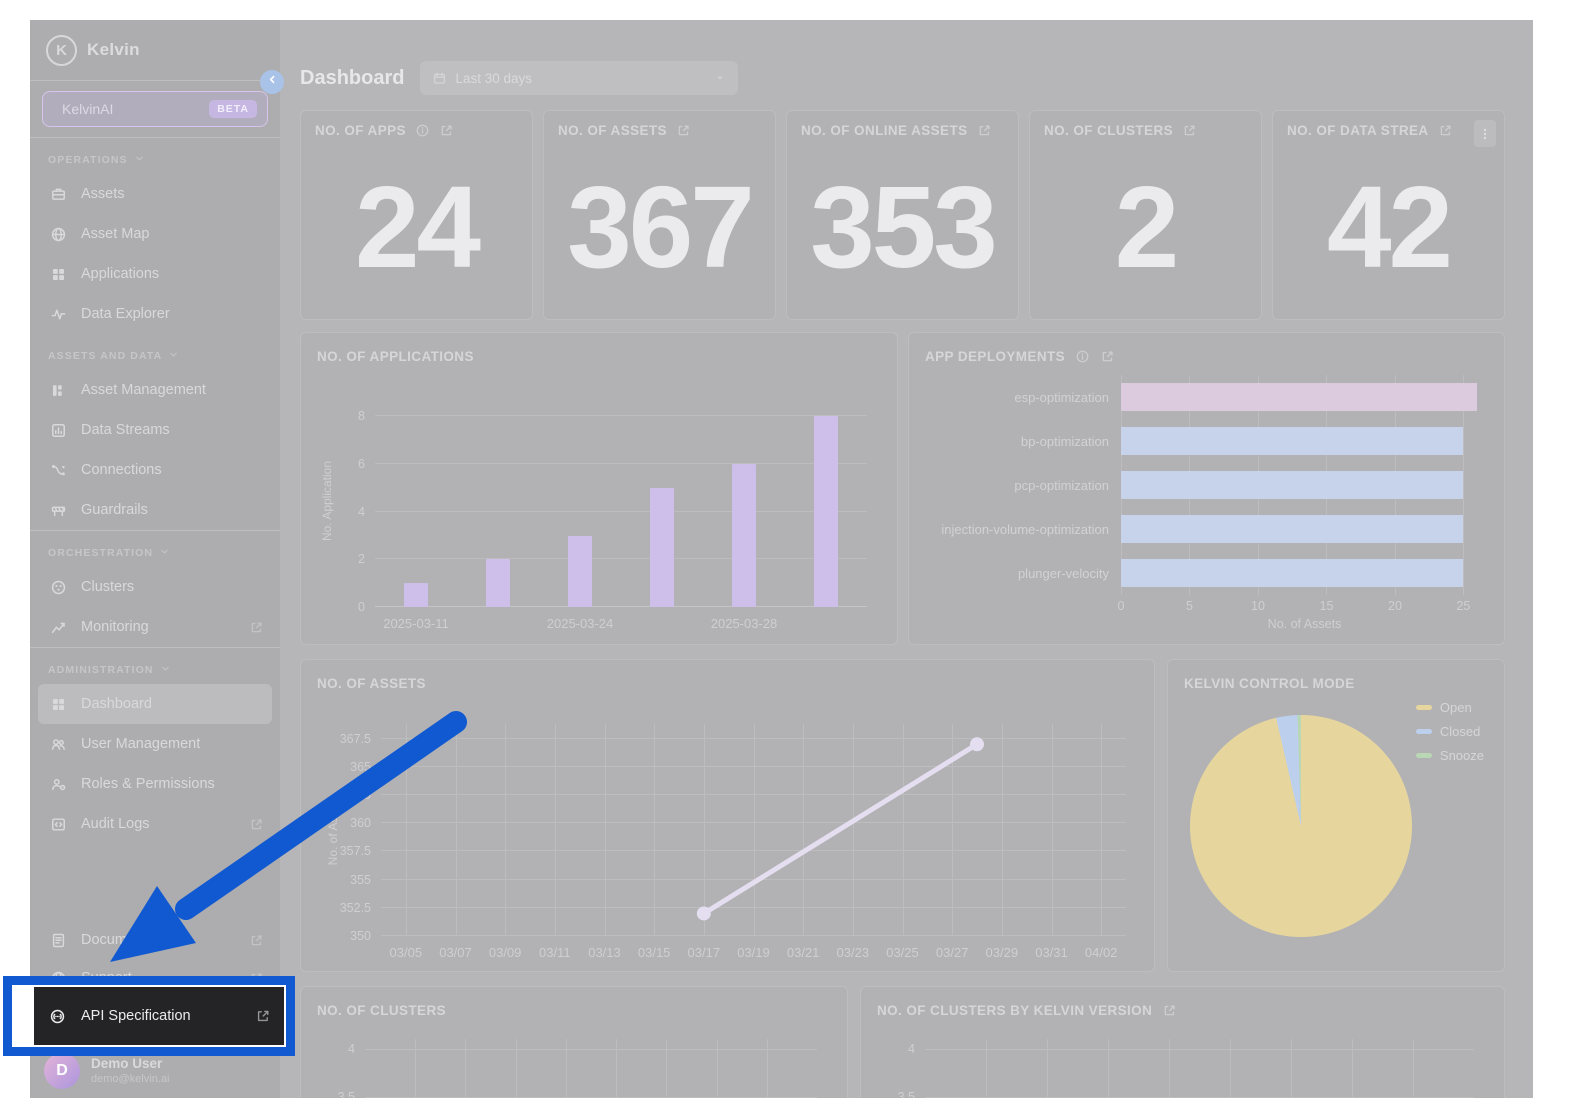 The width and height of the screenshot is (1584, 1120). I want to click on sidebar-item-data-streams: Data Streams, so click(155, 430).